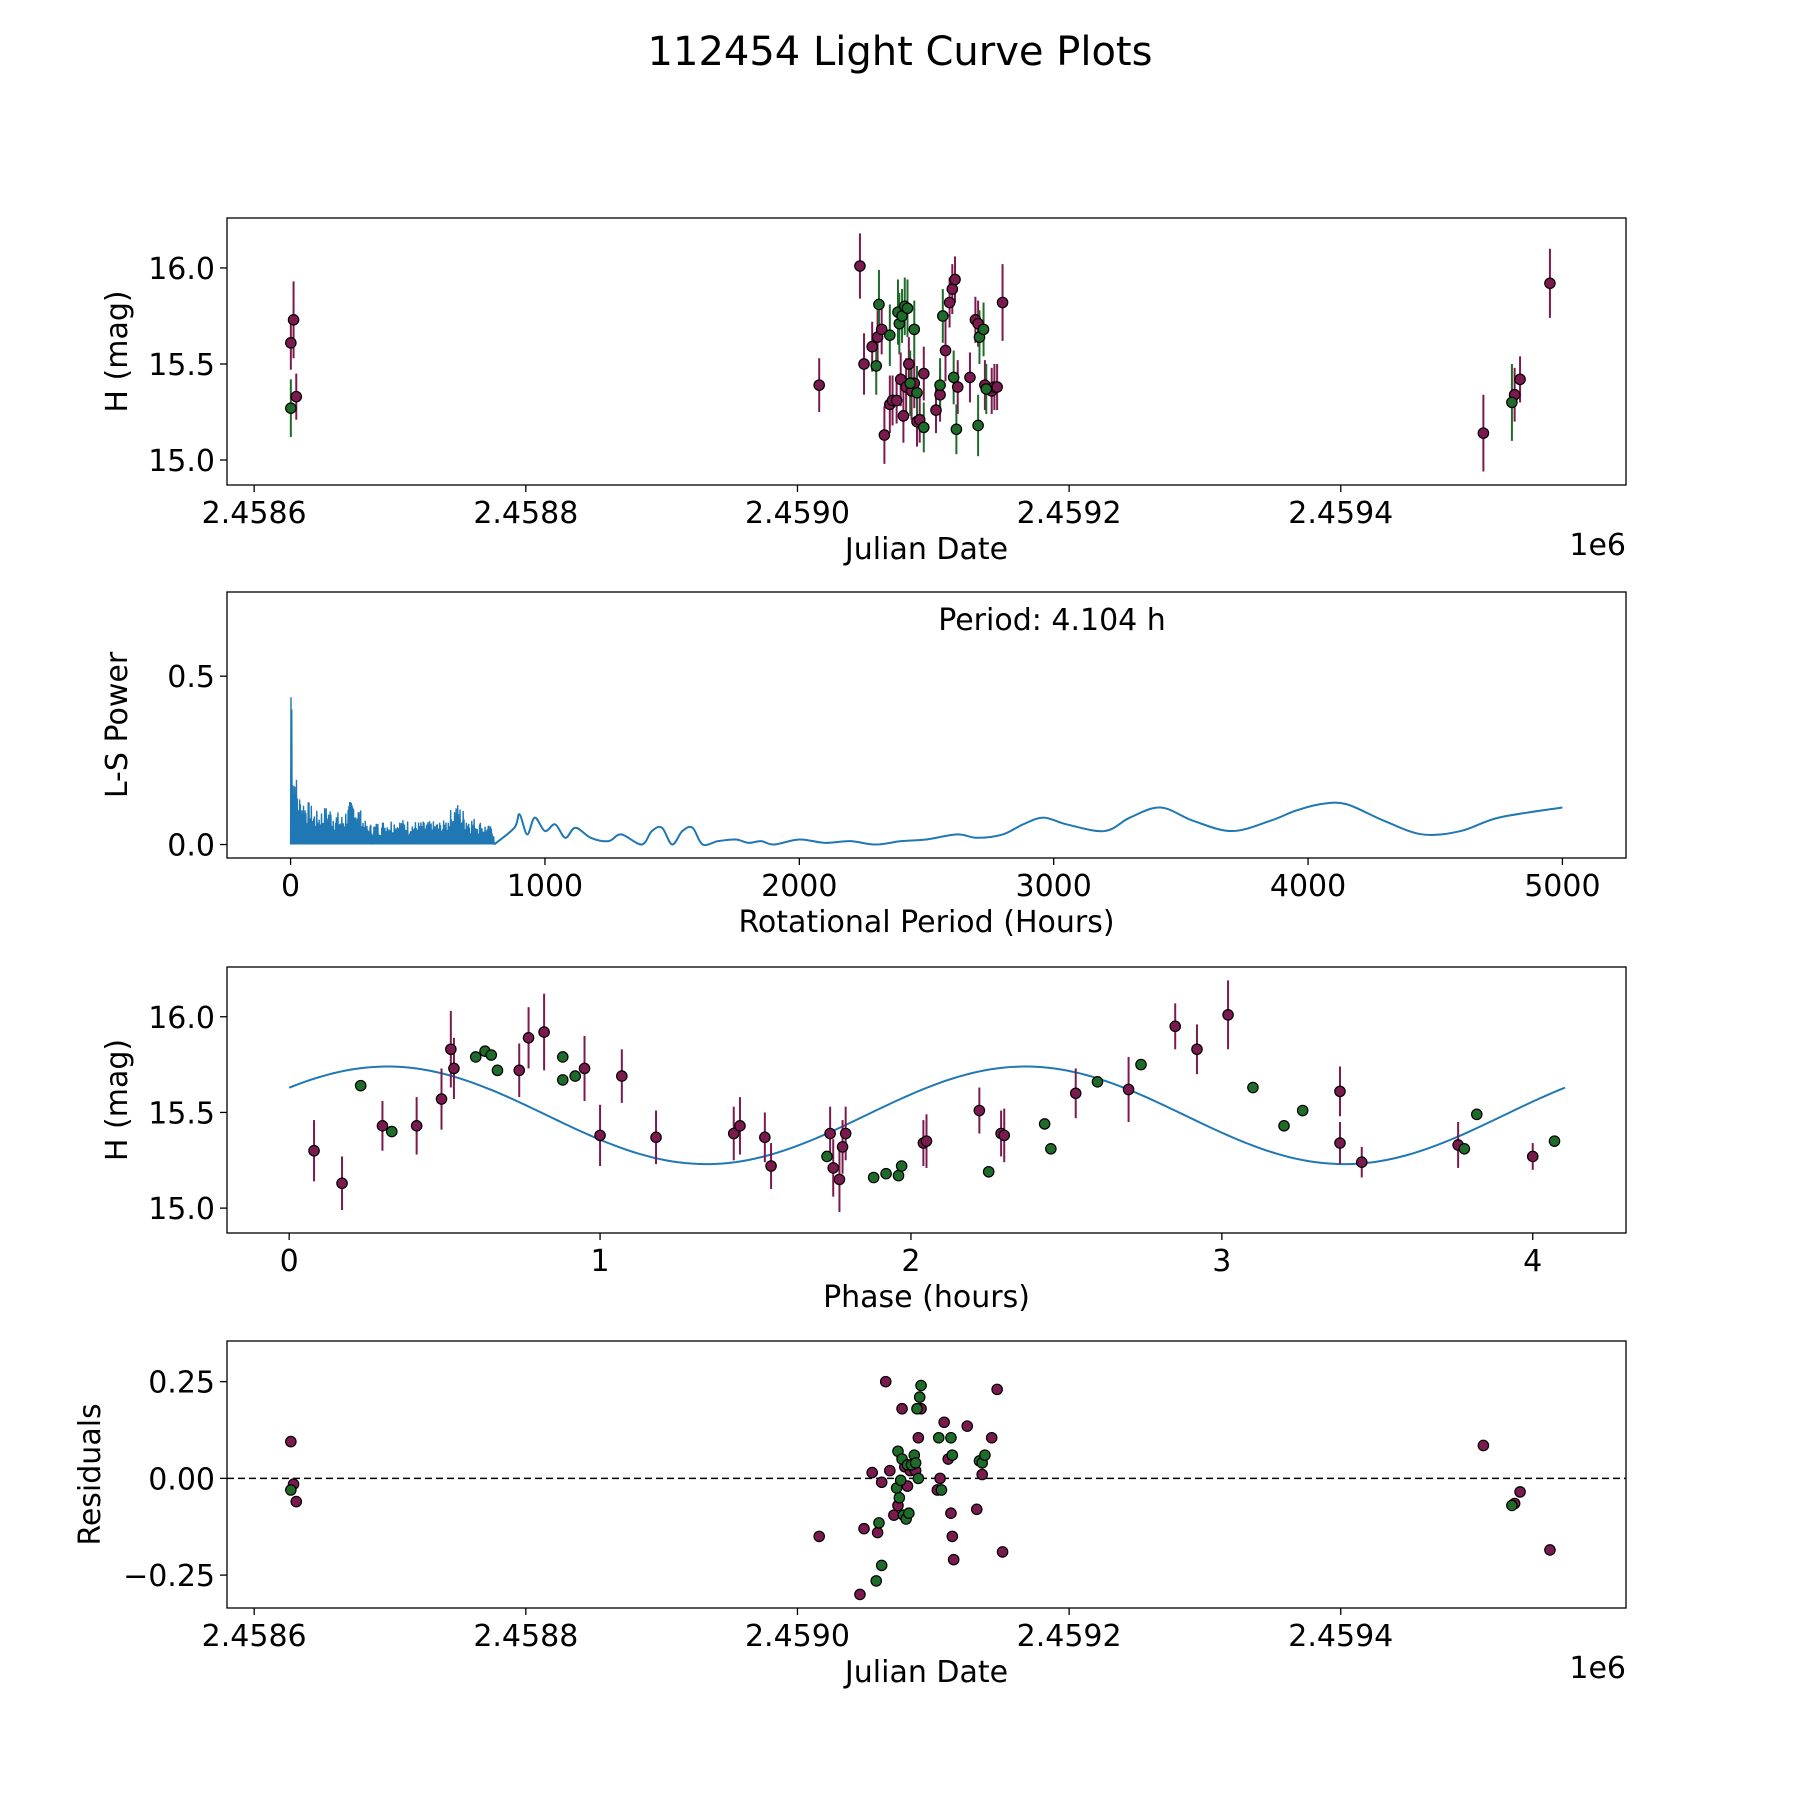 This screenshot has width=1800, height=1800. What do you see at coordinates (926, 922) in the screenshot?
I see `x-axis-label: Rotational Period (Hours)` at bounding box center [926, 922].